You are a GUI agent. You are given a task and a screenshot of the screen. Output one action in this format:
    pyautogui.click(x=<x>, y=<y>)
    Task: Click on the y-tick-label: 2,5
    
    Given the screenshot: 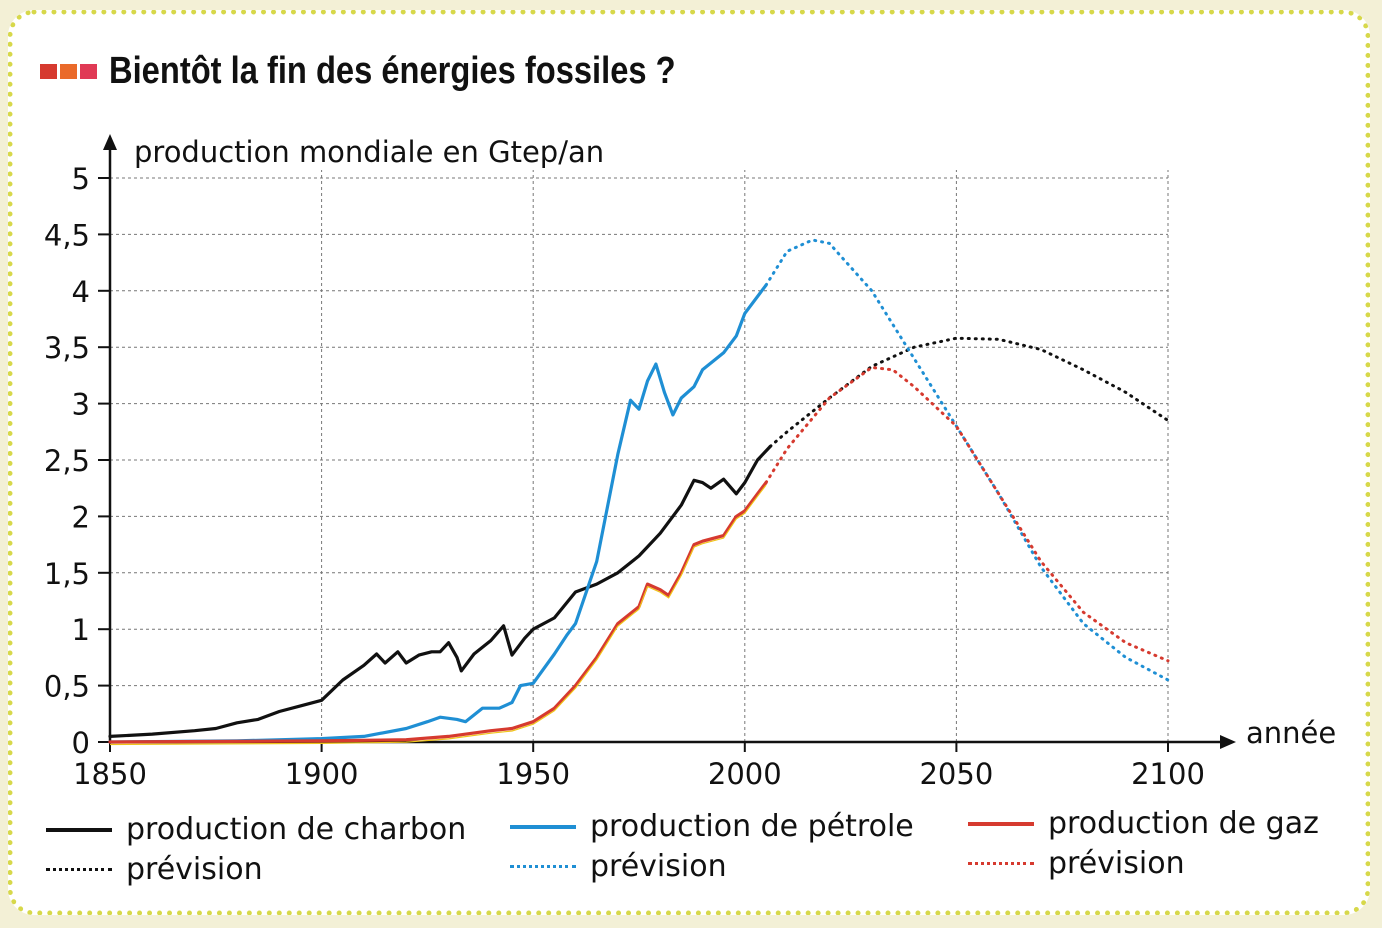 What is the action you would take?
    pyautogui.click(x=67, y=461)
    